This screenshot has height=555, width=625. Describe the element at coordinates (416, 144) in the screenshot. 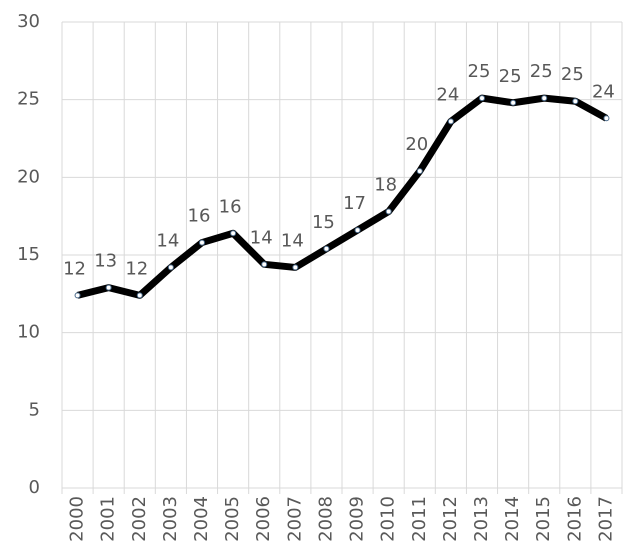

I see `data-label: 20` at that location.